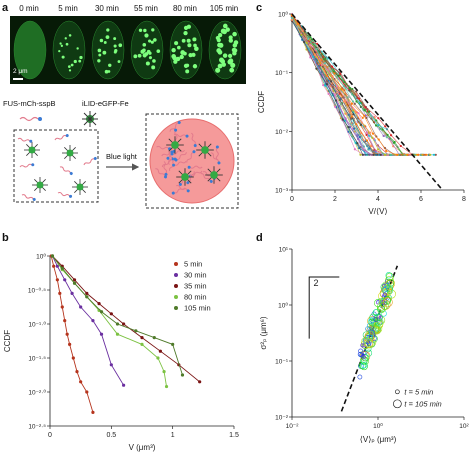 Image resolution: width=474 pixels, height=460 pixels. I want to click on time-label: 30 min, so click(106, 8).